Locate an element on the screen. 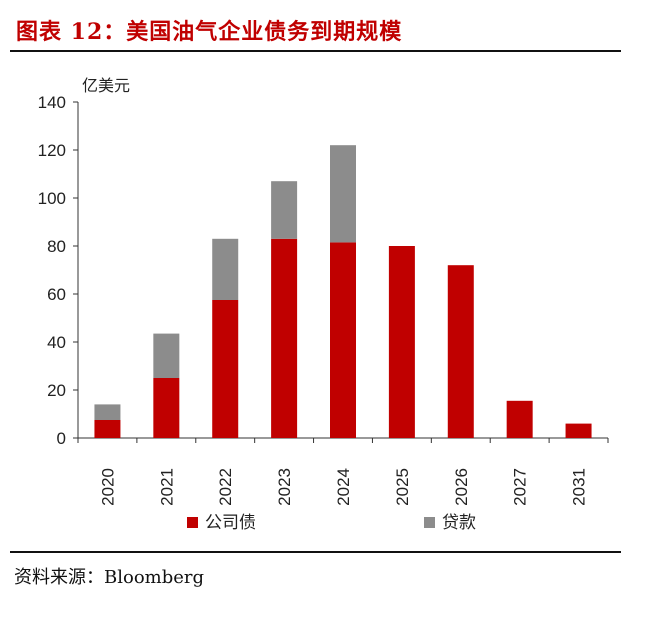 This screenshot has height=617, width=651. y-tick-label: 20 is located at coordinates (56, 390).